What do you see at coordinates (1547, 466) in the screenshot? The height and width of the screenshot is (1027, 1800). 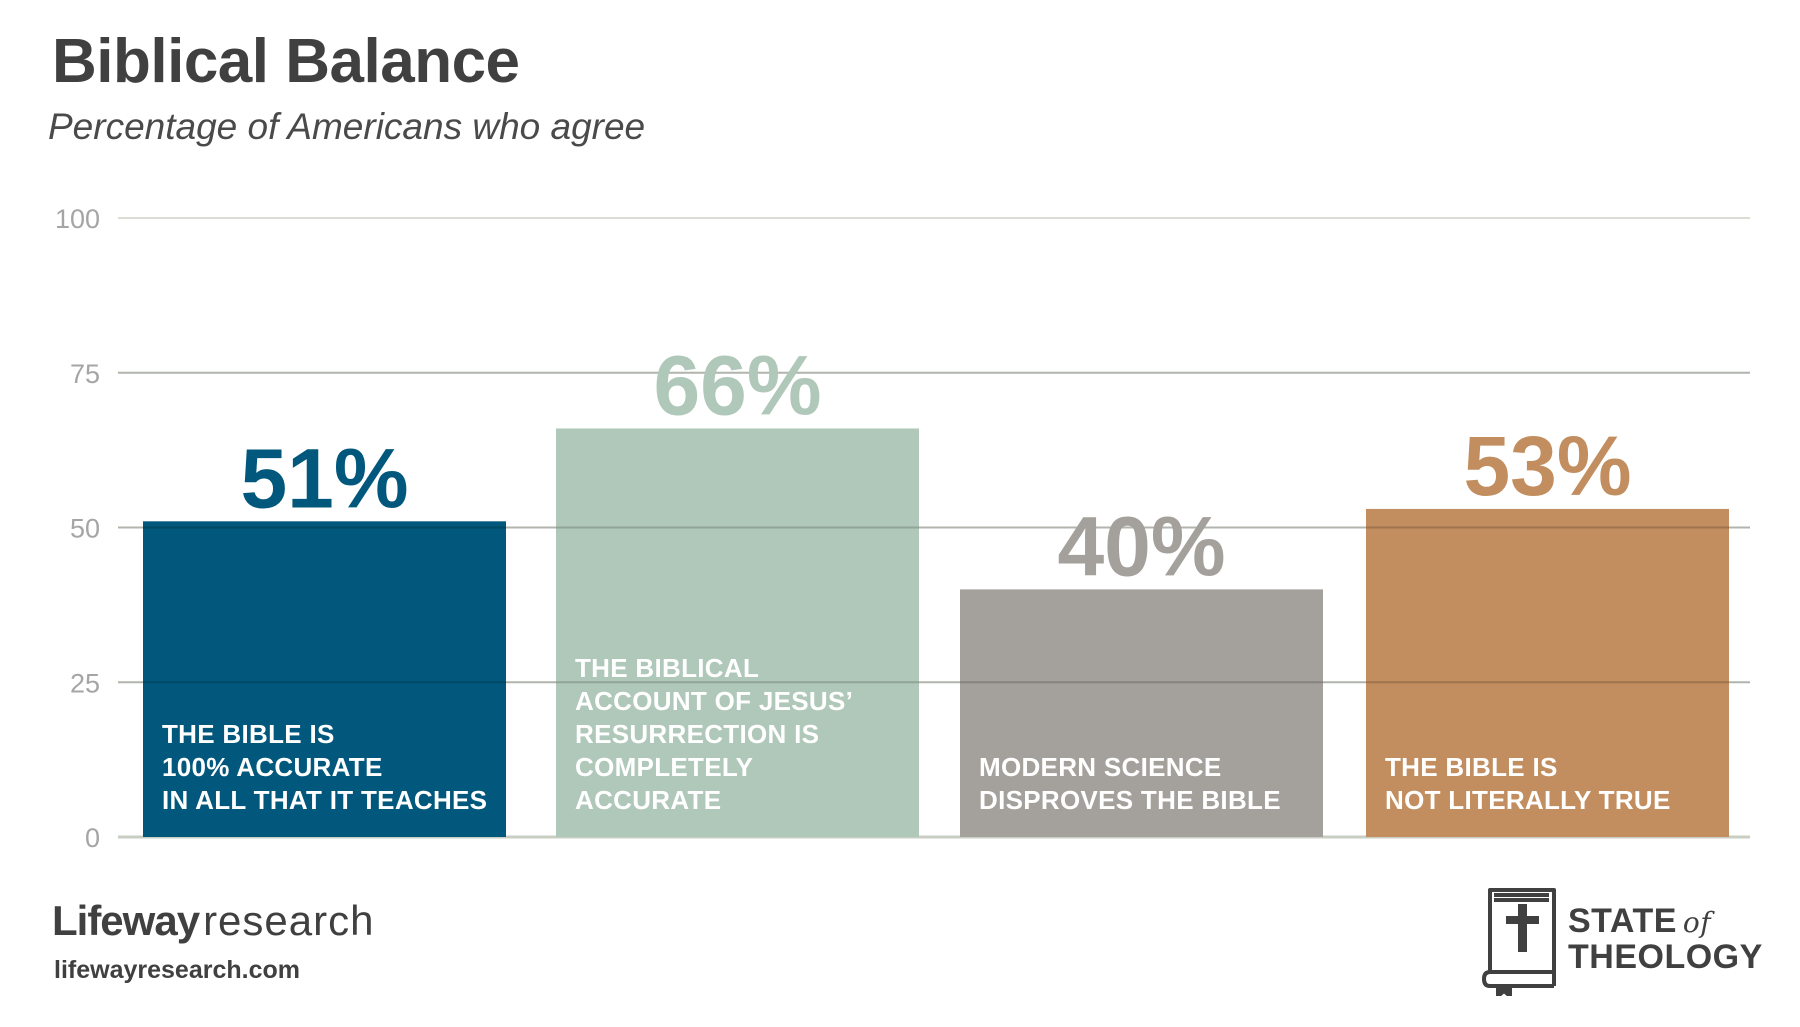 I see `value-label: 53%` at bounding box center [1547, 466].